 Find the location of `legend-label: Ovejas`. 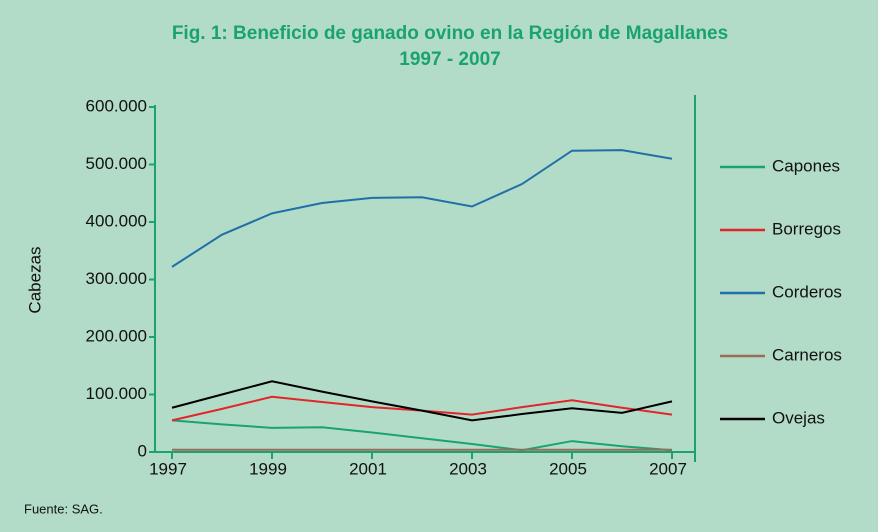

legend-label: Ovejas is located at coordinates (798, 417).